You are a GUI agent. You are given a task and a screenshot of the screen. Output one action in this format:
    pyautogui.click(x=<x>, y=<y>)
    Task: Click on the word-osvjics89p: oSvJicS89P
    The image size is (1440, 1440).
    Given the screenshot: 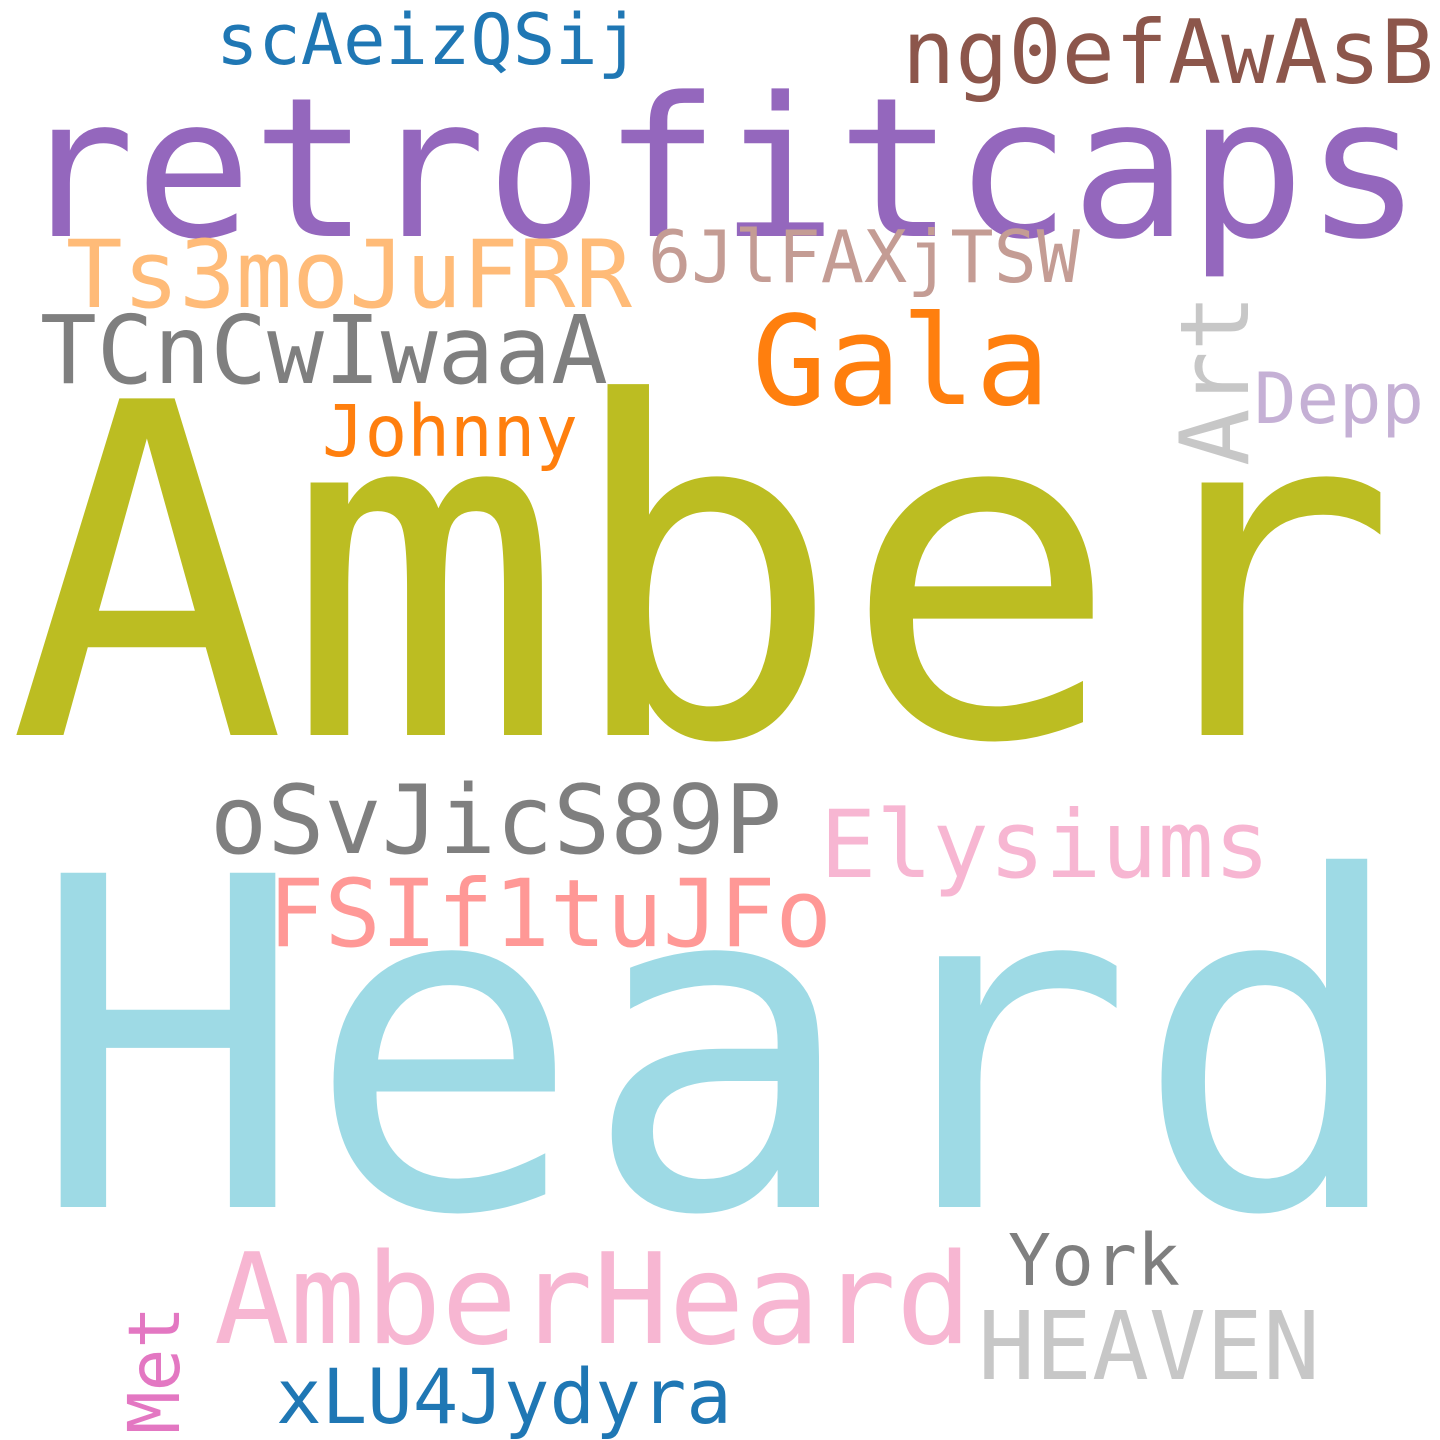 What is the action you would take?
    pyautogui.click(x=496, y=821)
    